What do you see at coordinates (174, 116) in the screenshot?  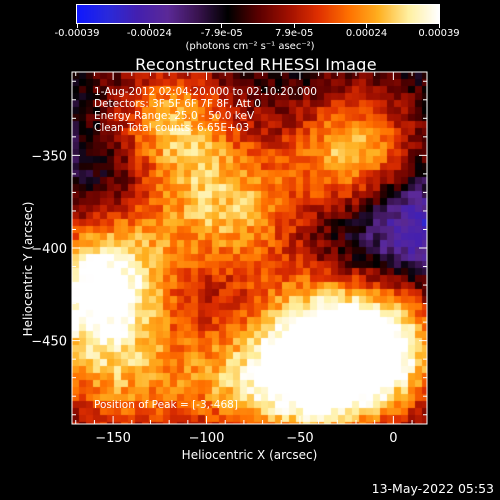 I see `annotation-energy: Energy Range: 25.0 - 50.0 keV` at bounding box center [174, 116].